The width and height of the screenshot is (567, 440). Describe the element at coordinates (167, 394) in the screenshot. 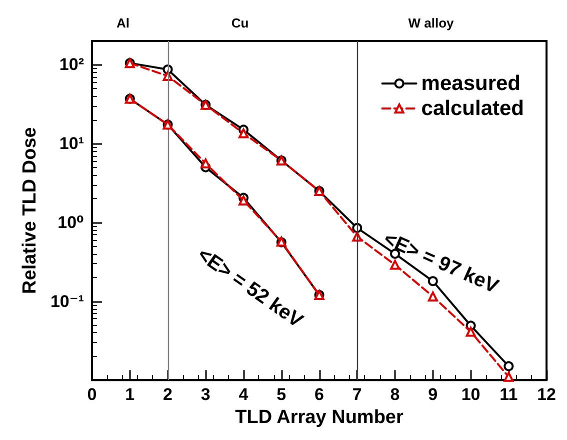

I see `x-tick-label: 2` at that location.